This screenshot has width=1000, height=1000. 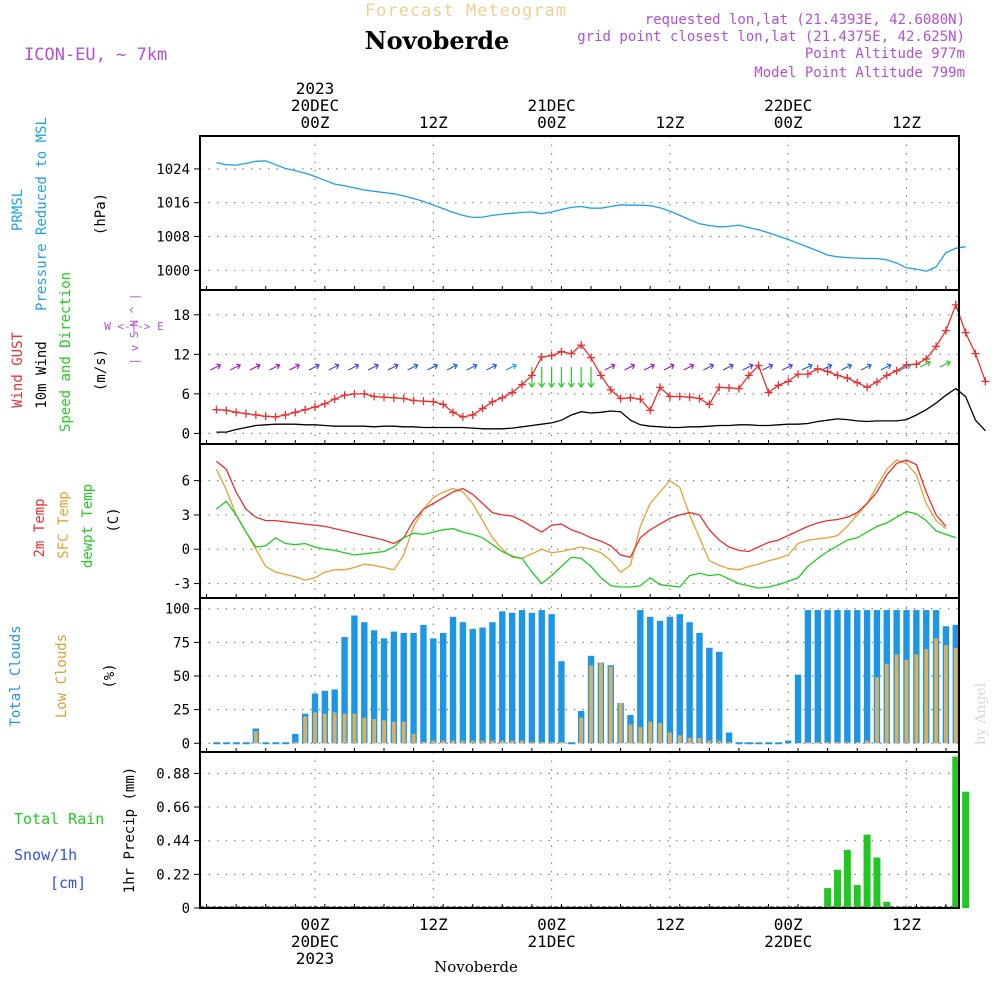 I want to click on sfc-temp-line, so click(x=581, y=520).